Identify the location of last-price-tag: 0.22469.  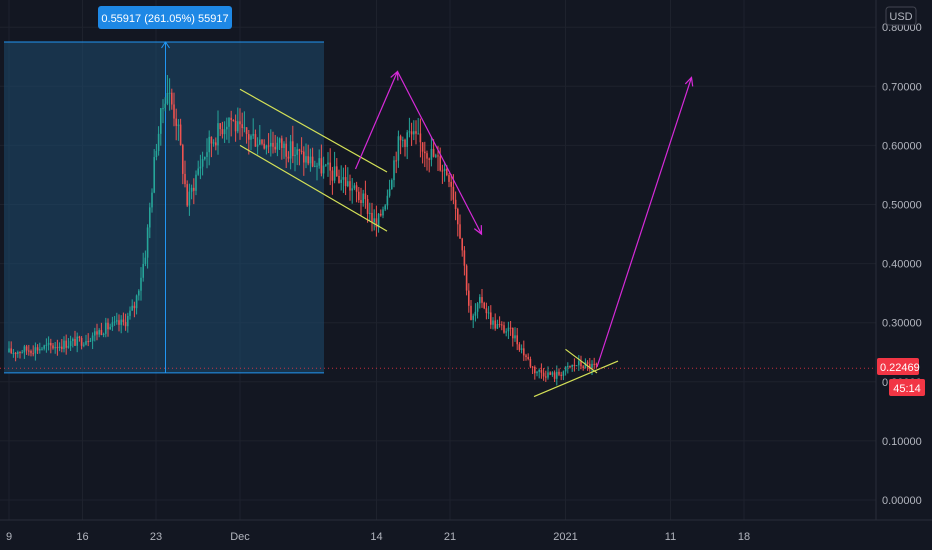
(898, 366).